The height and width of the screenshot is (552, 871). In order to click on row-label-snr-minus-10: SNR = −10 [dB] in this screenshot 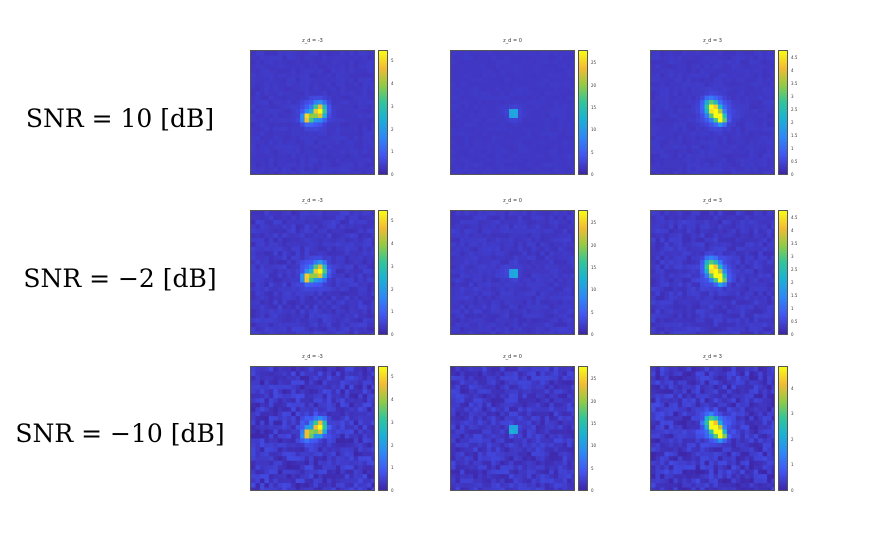, I will do `click(120, 433)`.